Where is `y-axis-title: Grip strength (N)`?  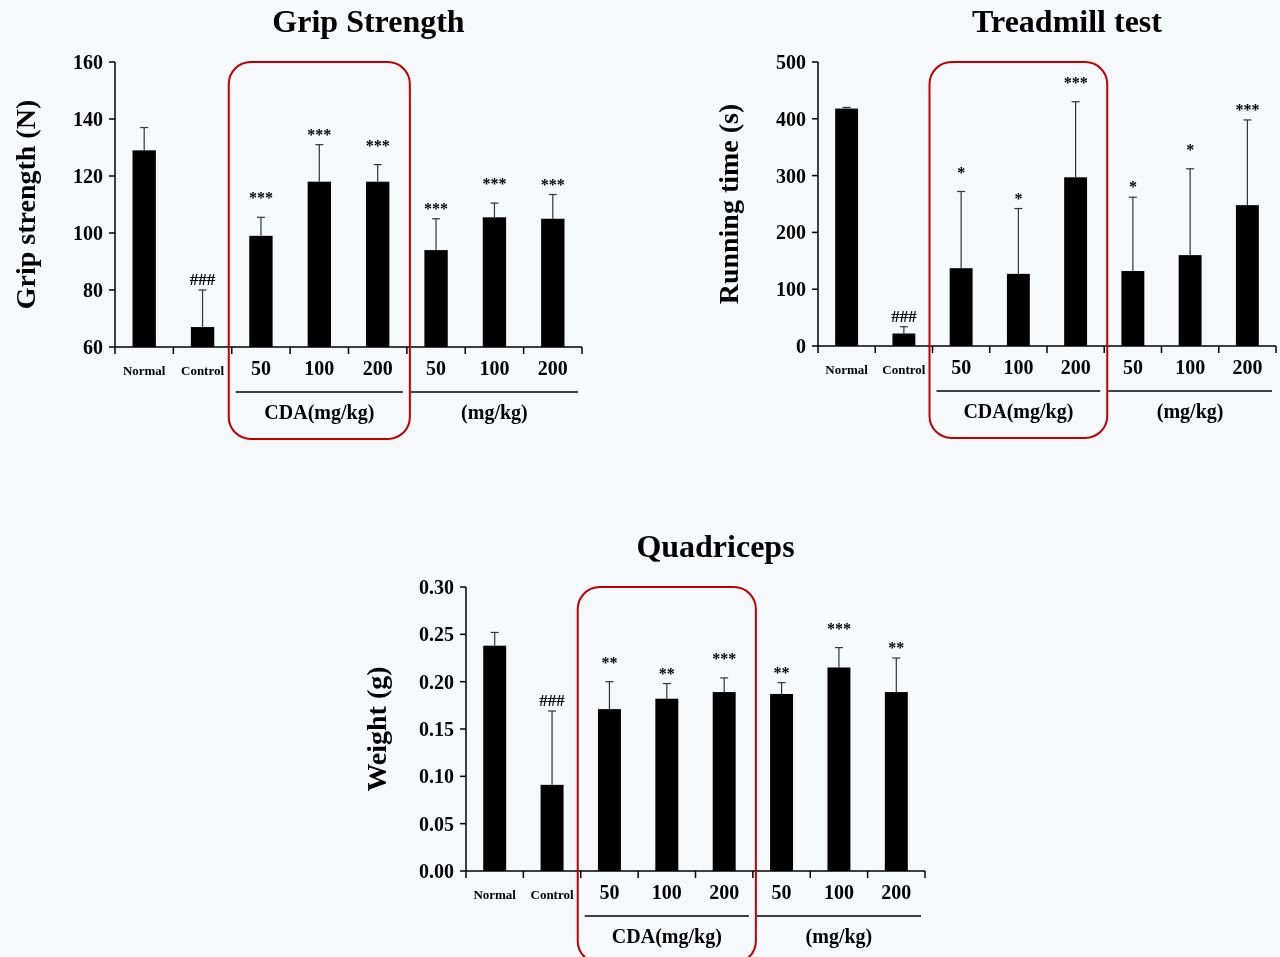 y-axis-title: Grip strength (N) is located at coordinates (25, 204).